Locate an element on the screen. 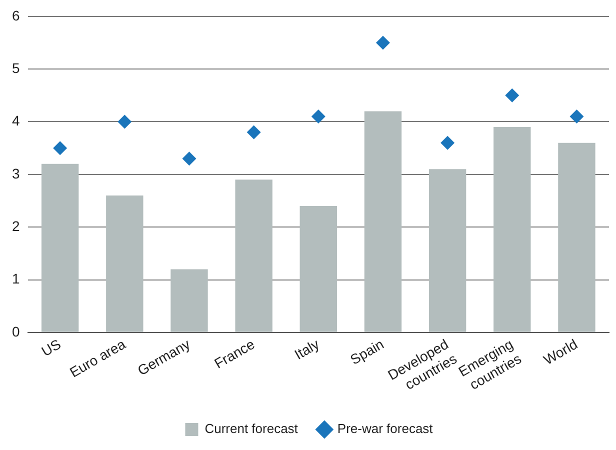 This screenshot has height=450, width=616. y-tick-label: 3 is located at coordinates (16, 173).